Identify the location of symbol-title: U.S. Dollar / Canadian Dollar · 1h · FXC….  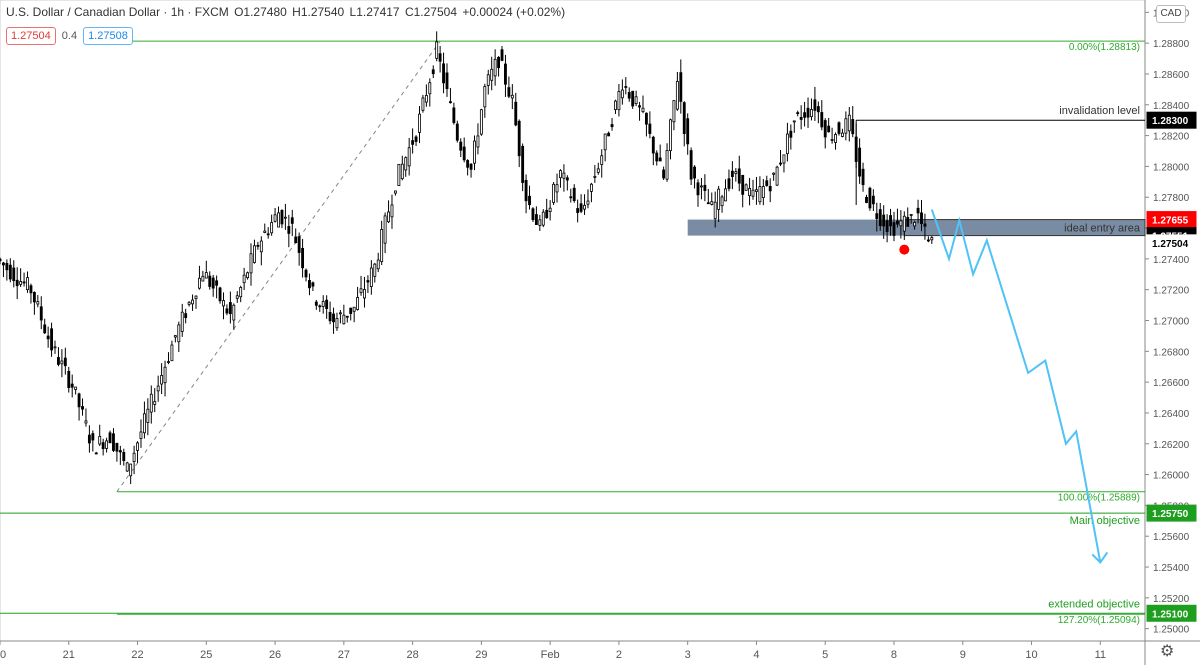
(117, 12).